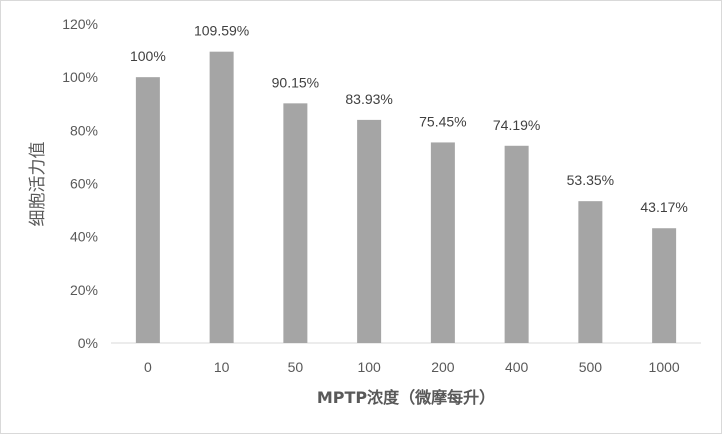 The width and height of the screenshot is (722, 435). I want to click on x-axis-title: MPTP浓度（微摩每升）, so click(406, 397).